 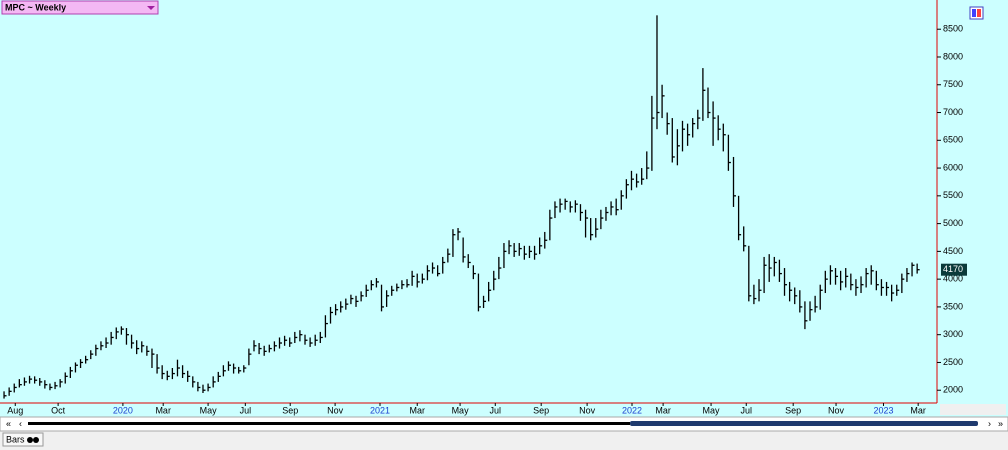 I want to click on y-tick-label: 5000, so click(x=953, y=223).